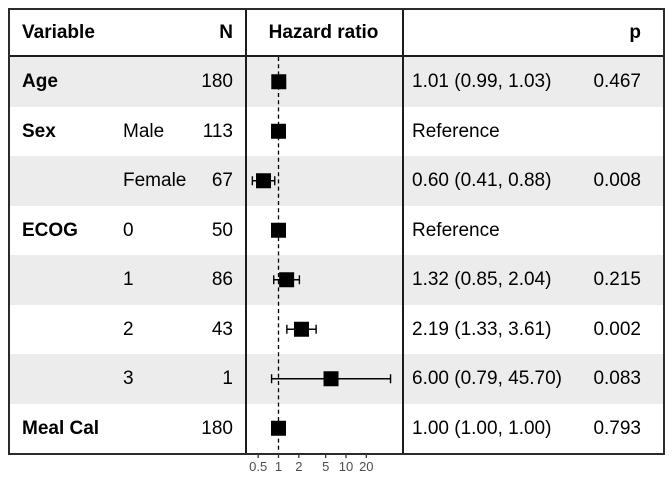 The height and width of the screenshot is (480, 672). I want to click on cell-hr-text: 2.19 (1.33, 3.61), so click(482, 329).